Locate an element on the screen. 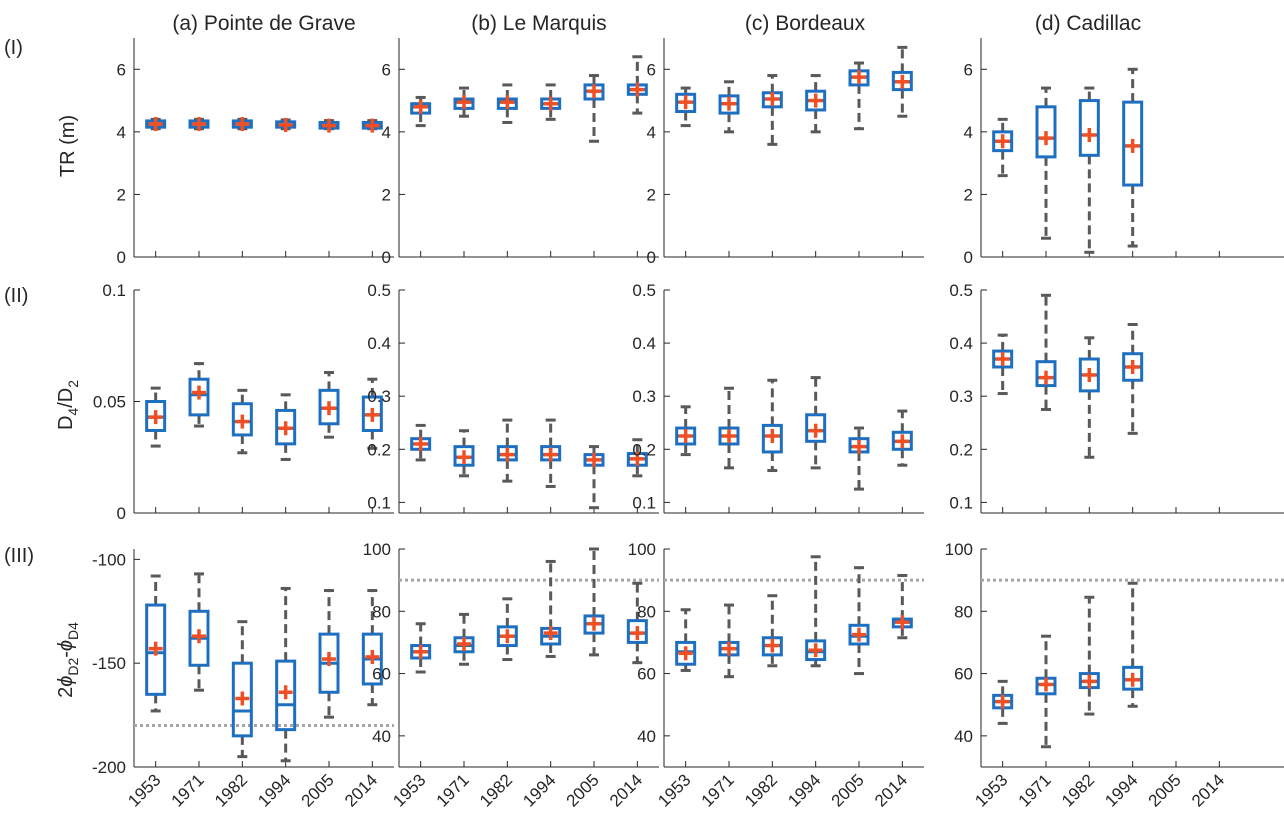 This screenshot has height=824, width=1284. panel-7: 0.1 0.2 0.3 0.4 0.5 is located at coordinates (1116, 397).